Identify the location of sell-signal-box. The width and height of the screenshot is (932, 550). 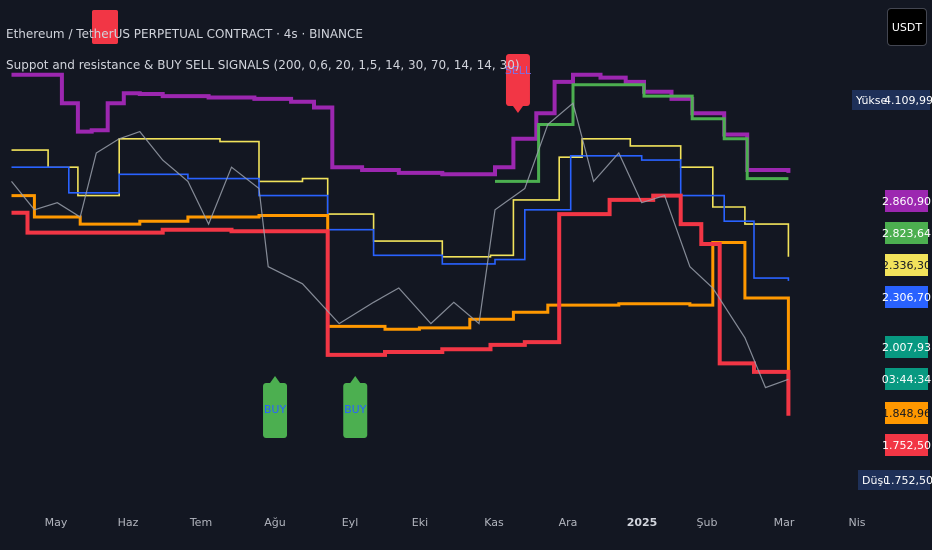
(517, 80).